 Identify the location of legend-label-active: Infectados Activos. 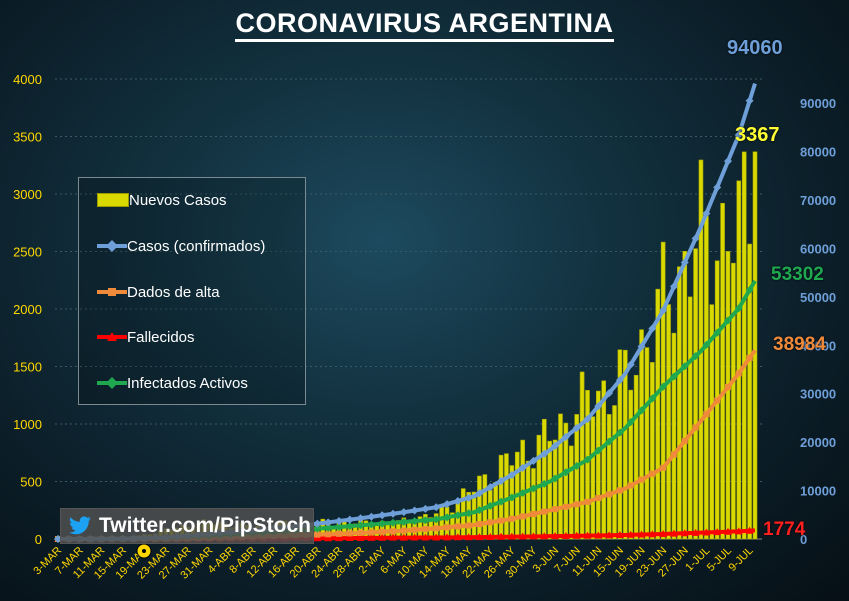
(187, 383).